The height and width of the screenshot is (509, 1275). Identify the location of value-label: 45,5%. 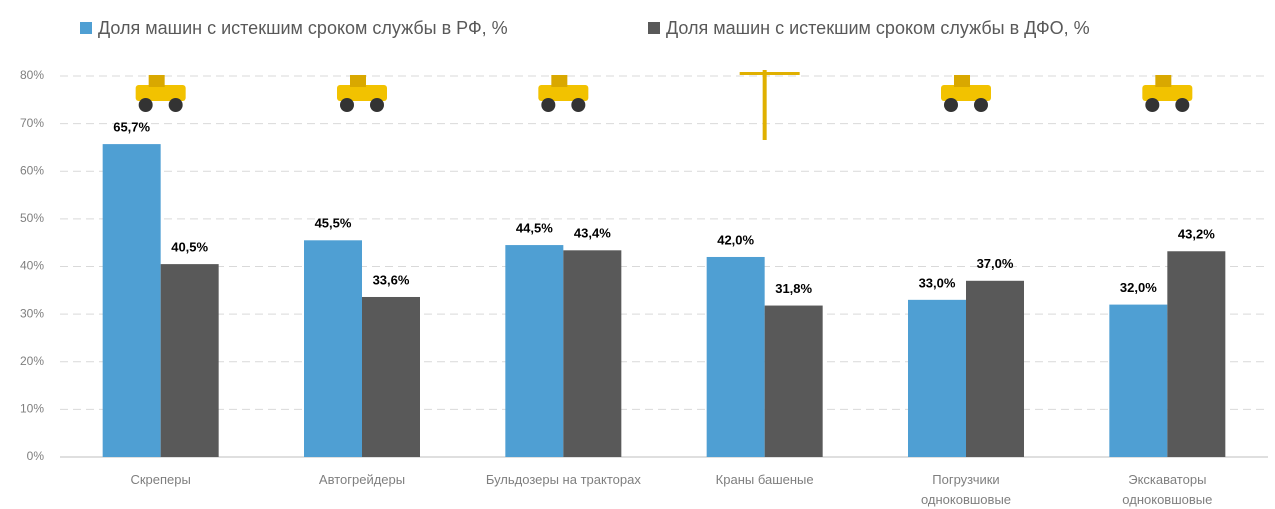
(333, 223).